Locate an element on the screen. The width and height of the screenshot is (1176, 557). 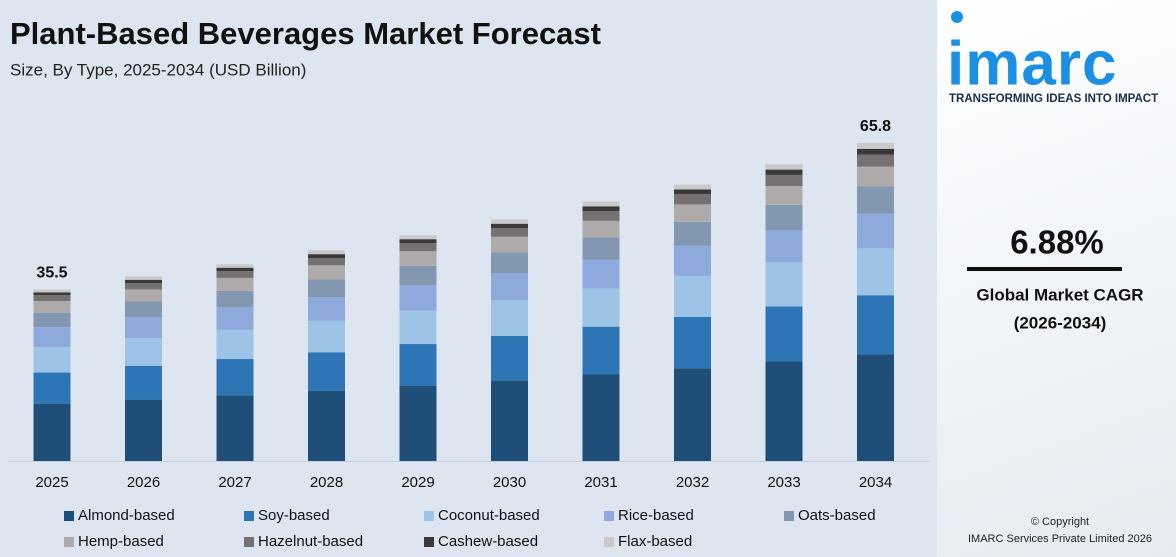
x-tick-label: 2033 is located at coordinates (783, 482).